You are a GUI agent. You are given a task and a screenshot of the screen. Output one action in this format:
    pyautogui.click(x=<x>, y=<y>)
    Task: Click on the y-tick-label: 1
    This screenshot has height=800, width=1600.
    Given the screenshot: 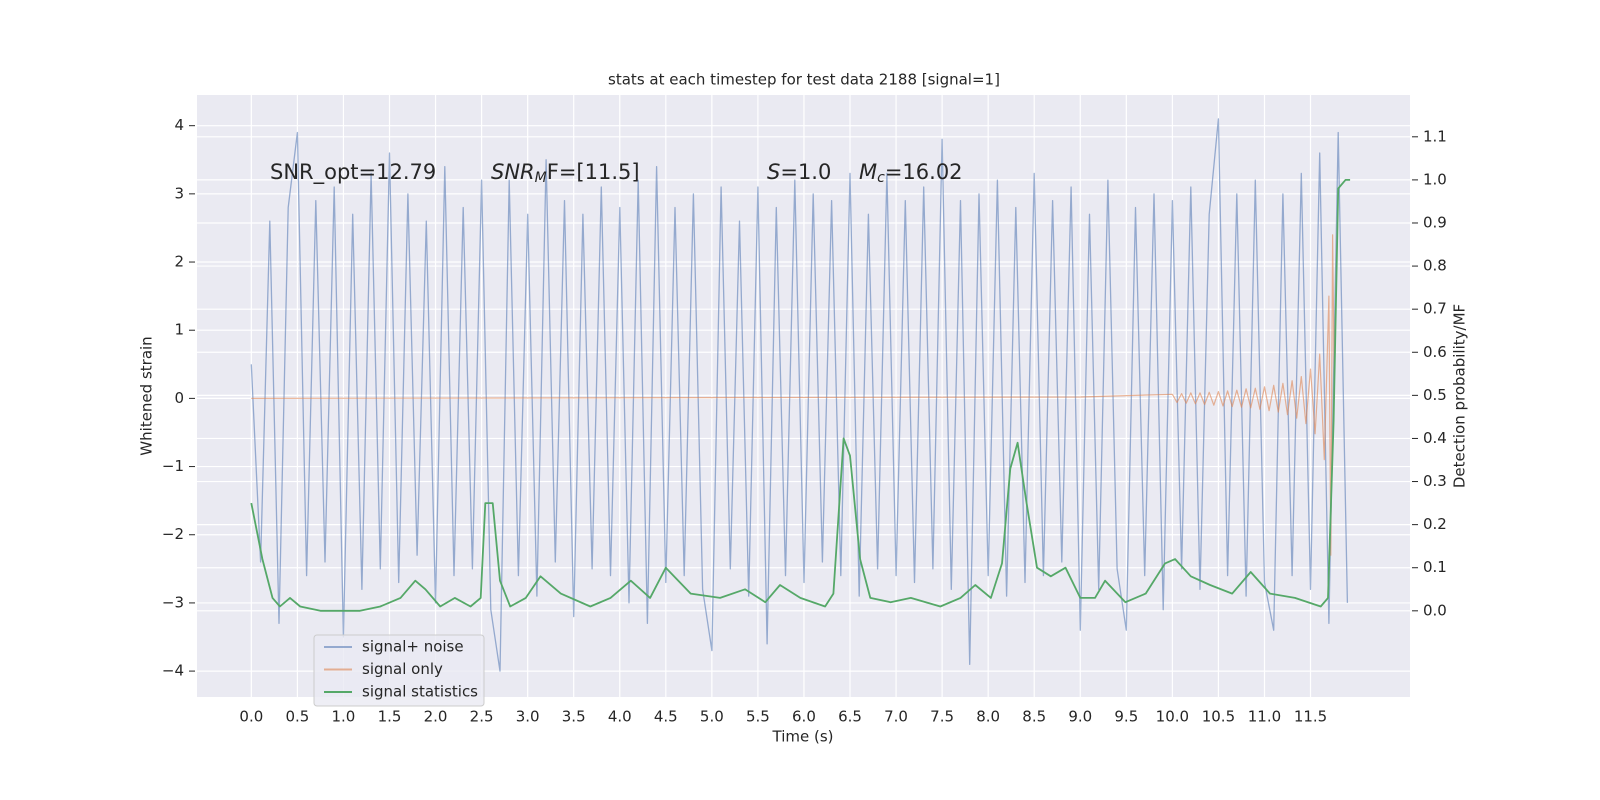 What is the action you would take?
    pyautogui.click(x=179, y=330)
    